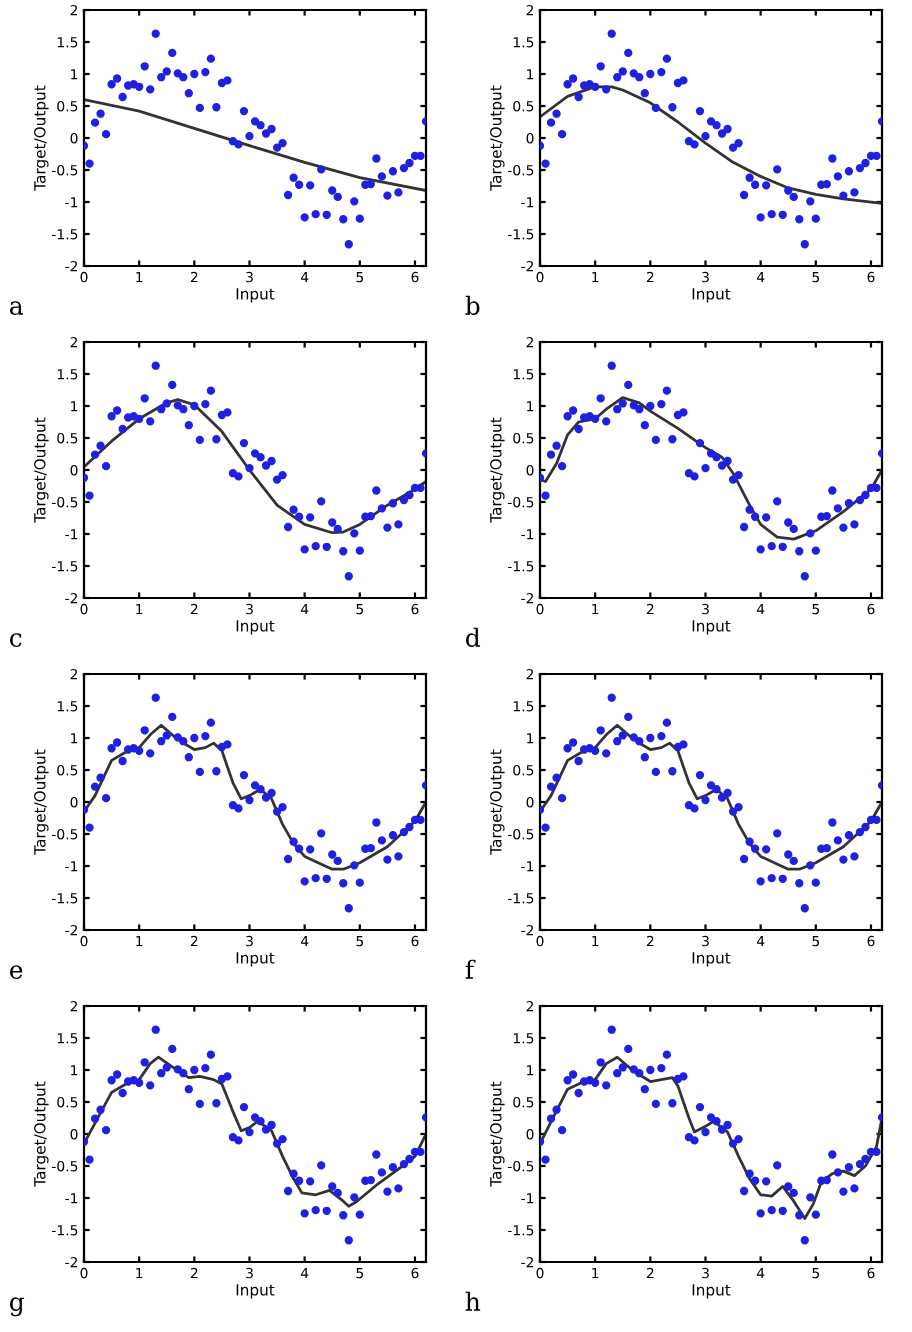 This screenshot has height=1332, width=912. Describe the element at coordinates (16, 308) in the screenshot. I see `text: a` at that location.